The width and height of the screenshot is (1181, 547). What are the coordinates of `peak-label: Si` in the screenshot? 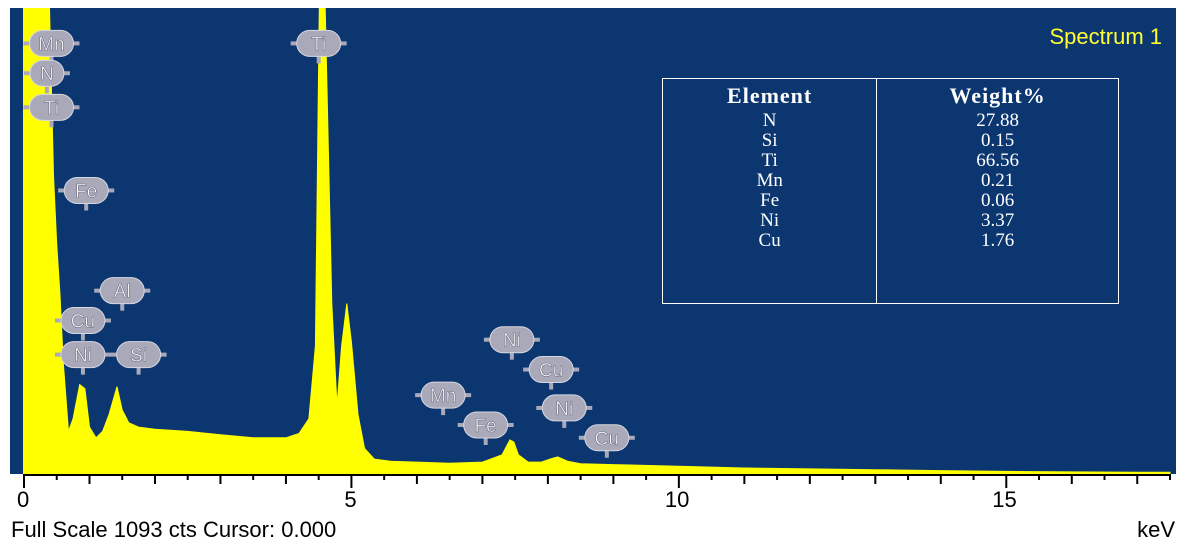 It's located at (138, 358).